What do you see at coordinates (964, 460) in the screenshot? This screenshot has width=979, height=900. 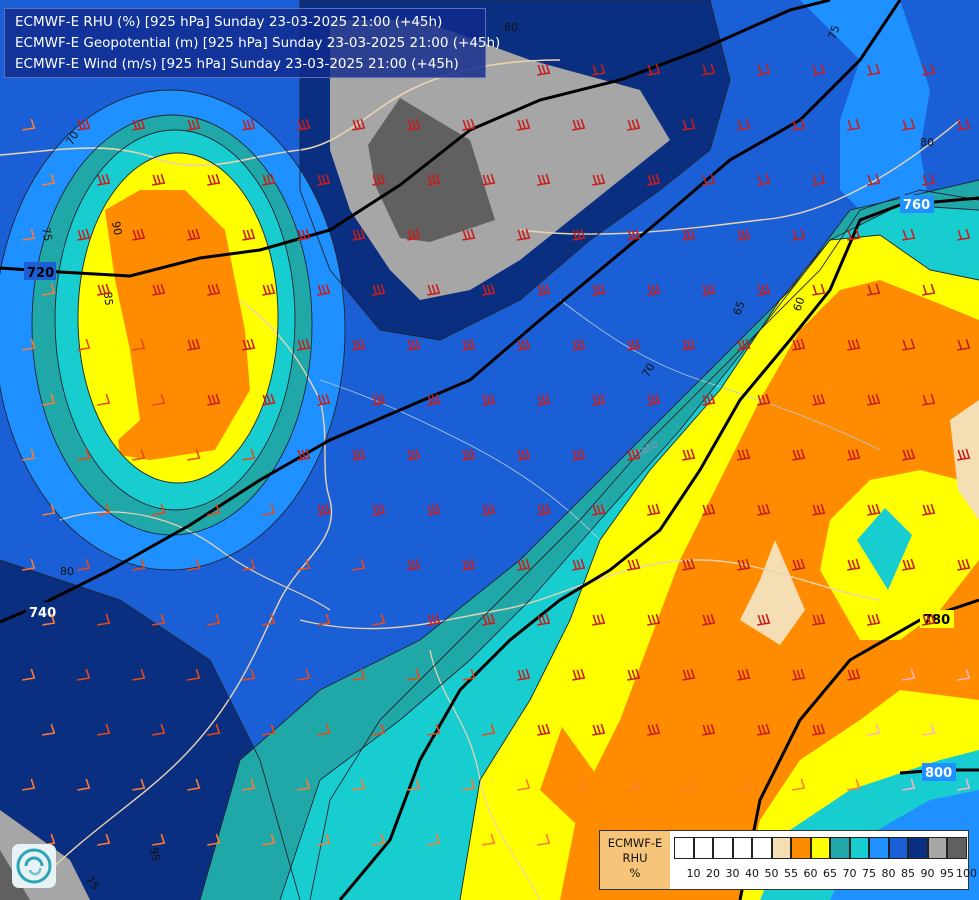 I see `rhu-area-55-east-edge` at bounding box center [964, 460].